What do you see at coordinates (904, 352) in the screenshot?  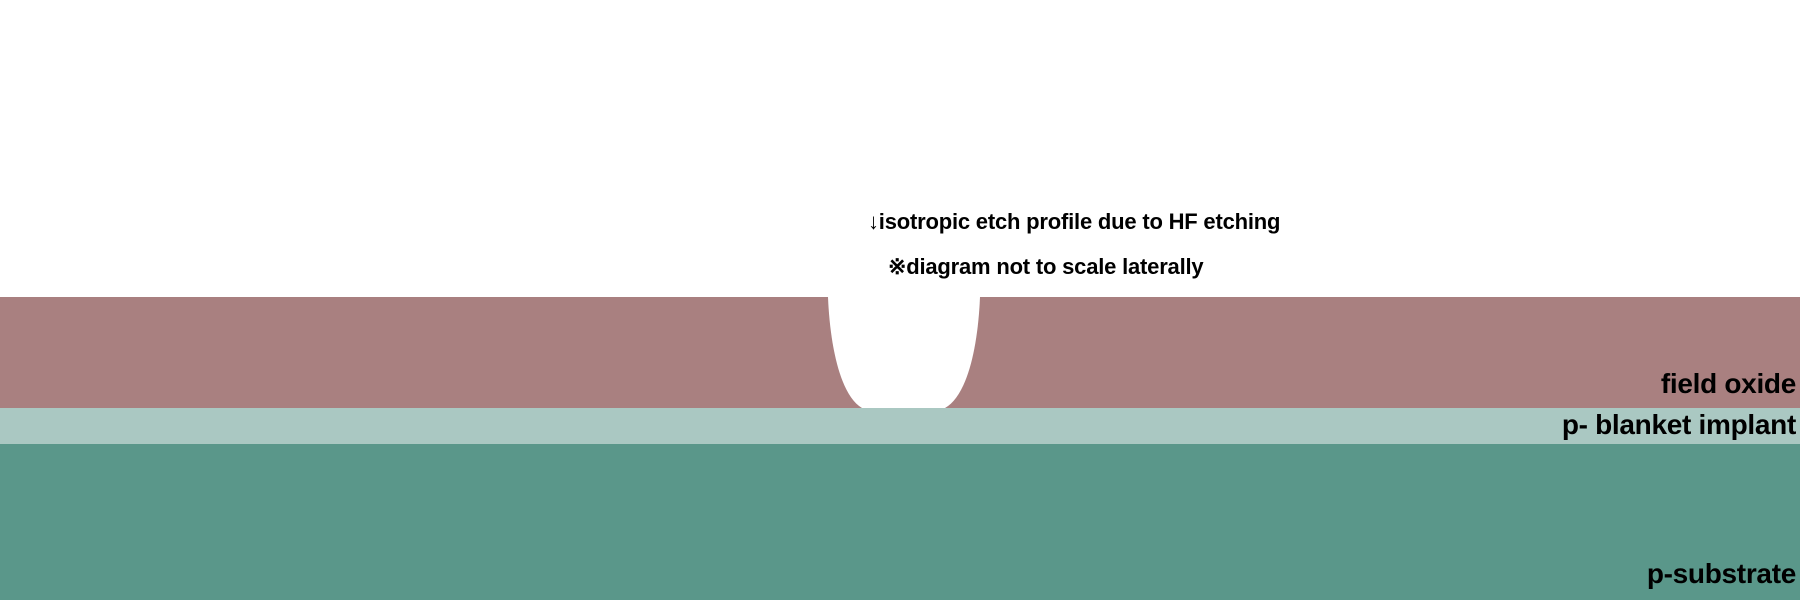 I see `isotropic-etch-opening` at bounding box center [904, 352].